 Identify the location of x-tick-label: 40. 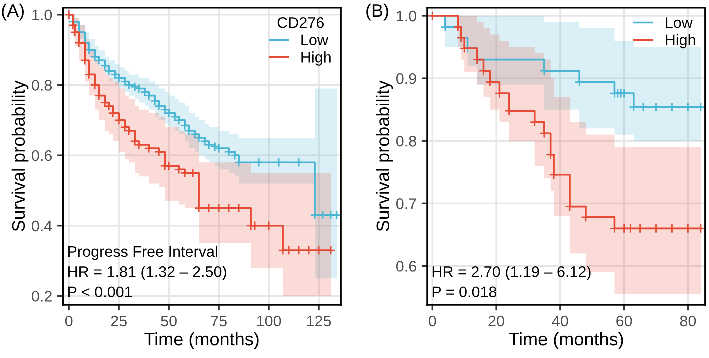
(560, 321).